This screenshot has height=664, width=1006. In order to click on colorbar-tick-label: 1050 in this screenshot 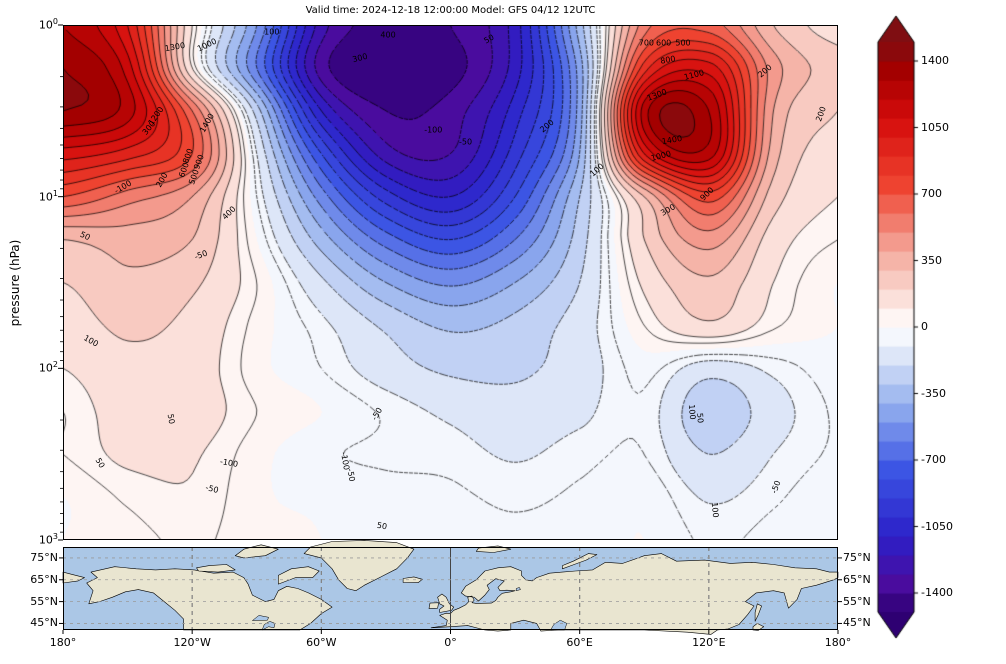, I will do `click(935, 127)`.